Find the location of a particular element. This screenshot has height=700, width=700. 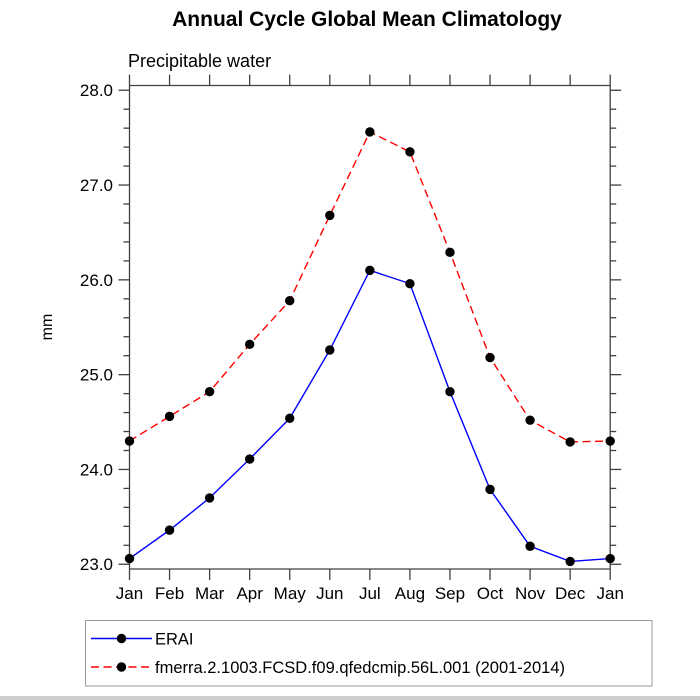

legend-box is located at coordinates (369, 653).